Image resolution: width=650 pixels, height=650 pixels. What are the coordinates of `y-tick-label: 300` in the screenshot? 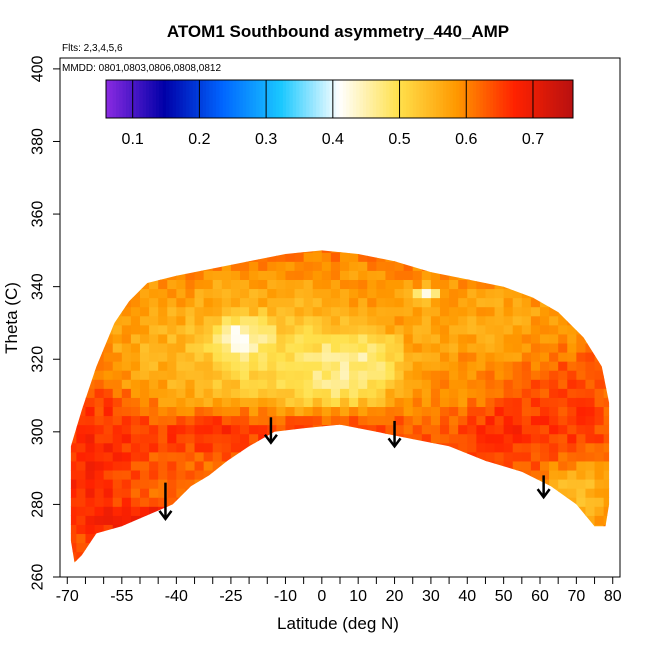 It's located at (38, 431).